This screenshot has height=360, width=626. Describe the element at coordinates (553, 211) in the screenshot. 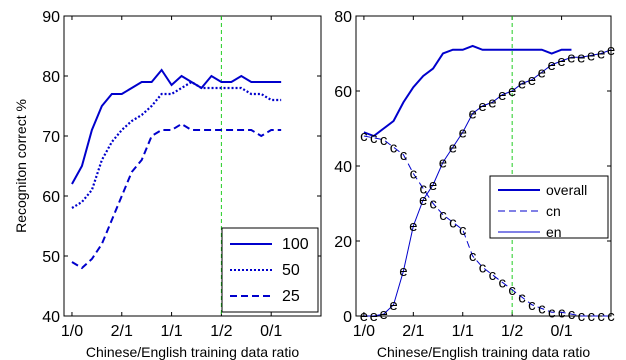

I see `chart2-legend-label-cn: cn` at that location.